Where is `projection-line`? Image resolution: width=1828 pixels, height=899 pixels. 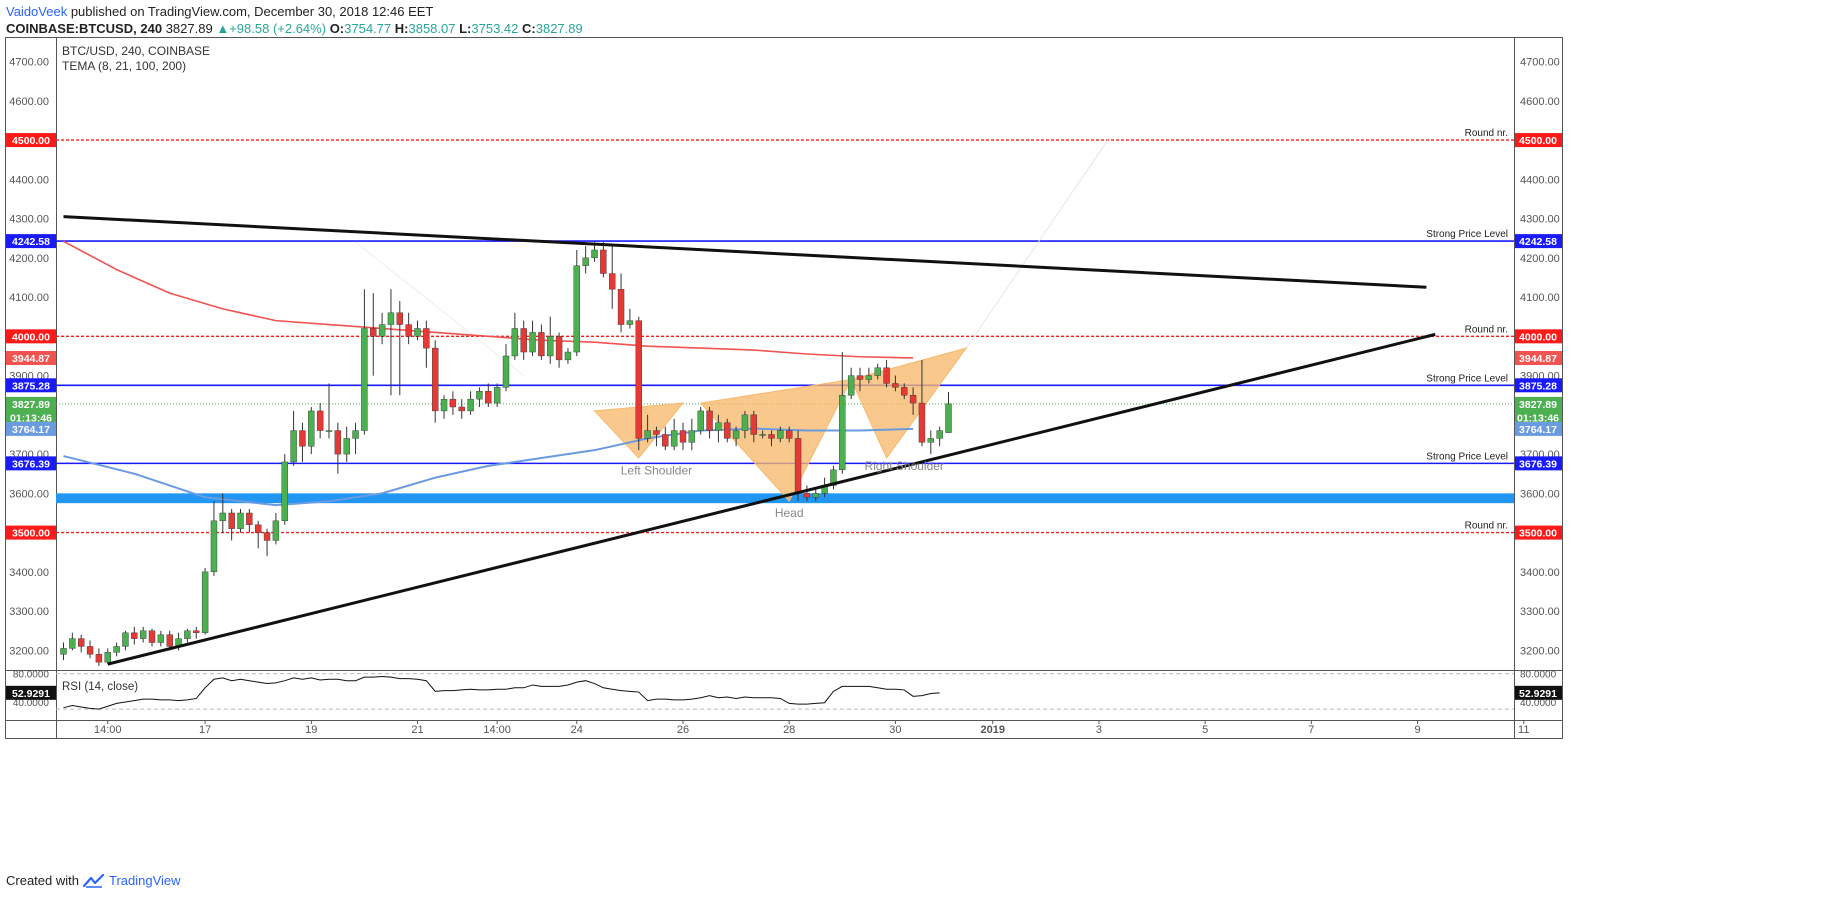
projection-line is located at coordinates (1037, 244).